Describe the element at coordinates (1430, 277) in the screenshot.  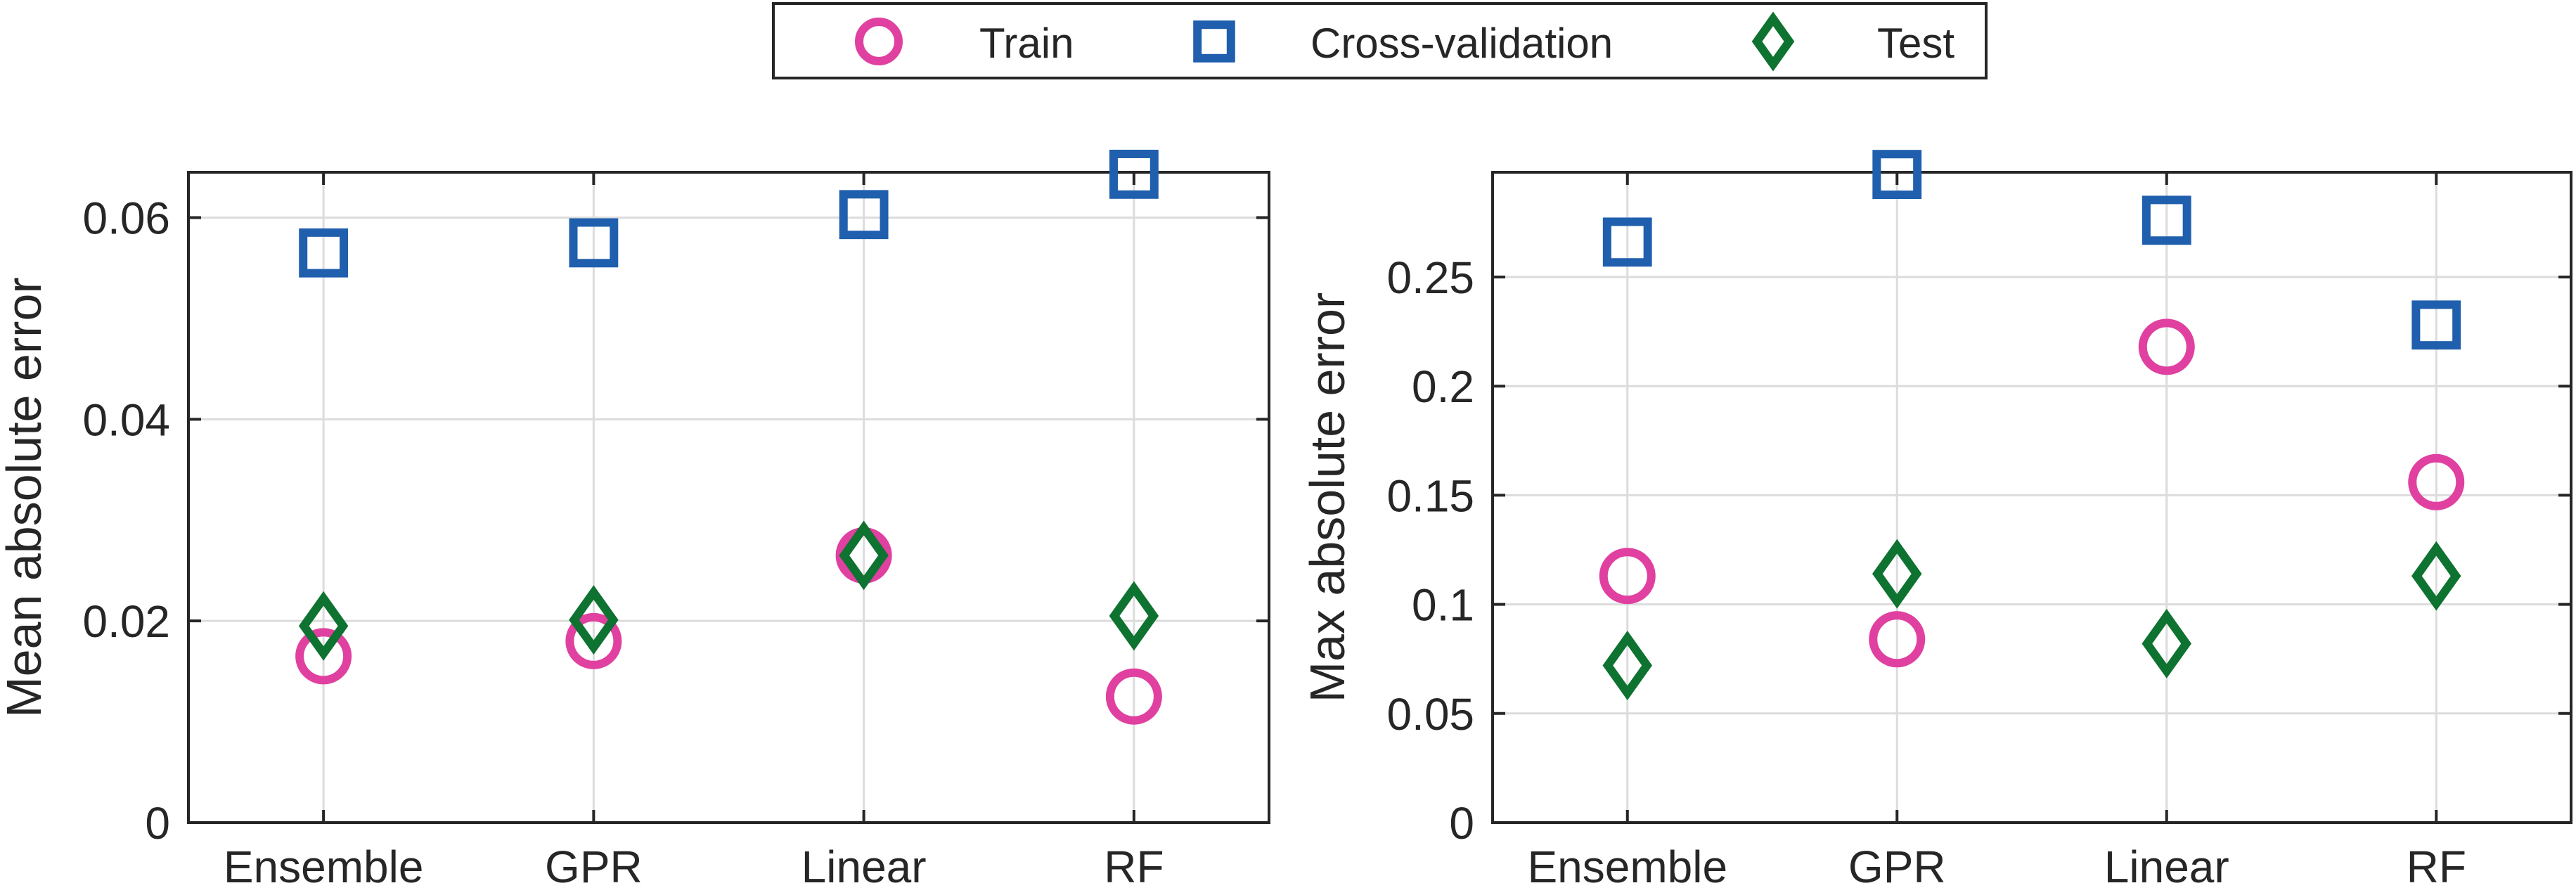
I see `y-tick-label: 0.25` at that location.